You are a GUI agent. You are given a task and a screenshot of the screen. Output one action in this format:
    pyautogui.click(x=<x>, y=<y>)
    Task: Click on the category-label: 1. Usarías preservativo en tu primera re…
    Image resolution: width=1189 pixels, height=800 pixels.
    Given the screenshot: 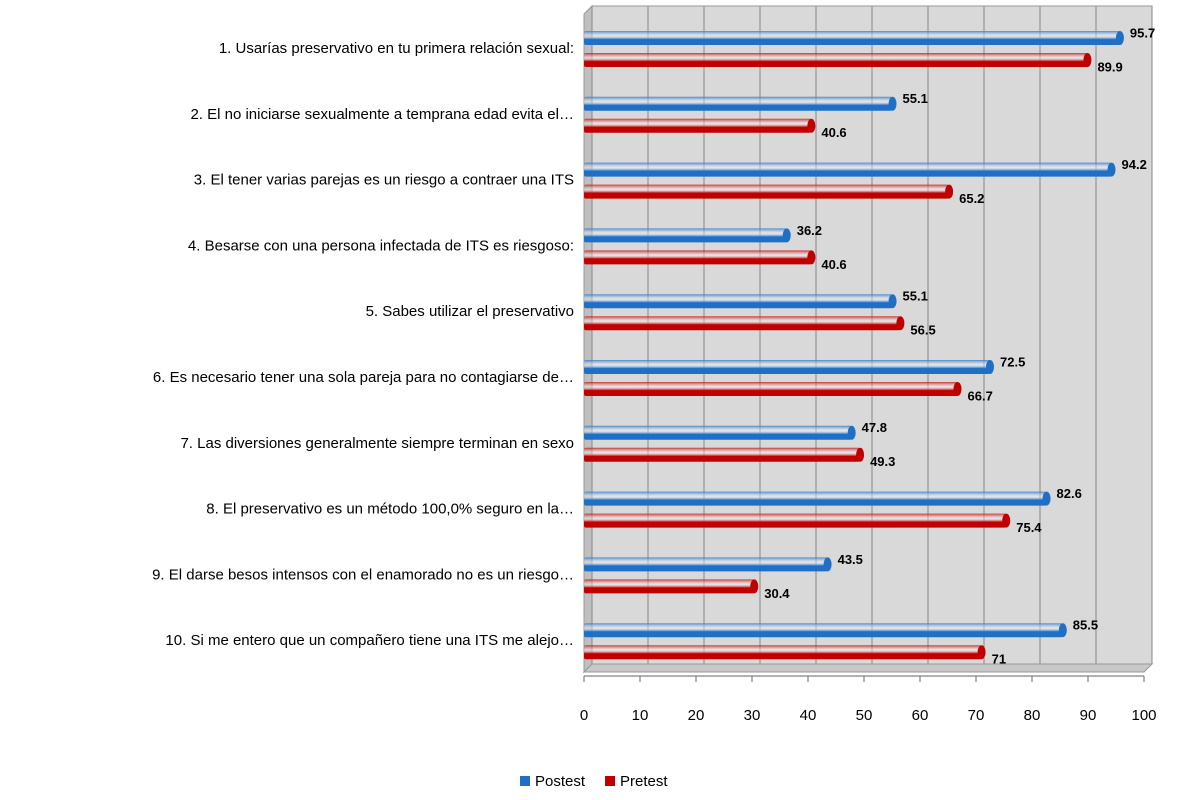 What is the action you would take?
    pyautogui.click(x=396, y=48)
    